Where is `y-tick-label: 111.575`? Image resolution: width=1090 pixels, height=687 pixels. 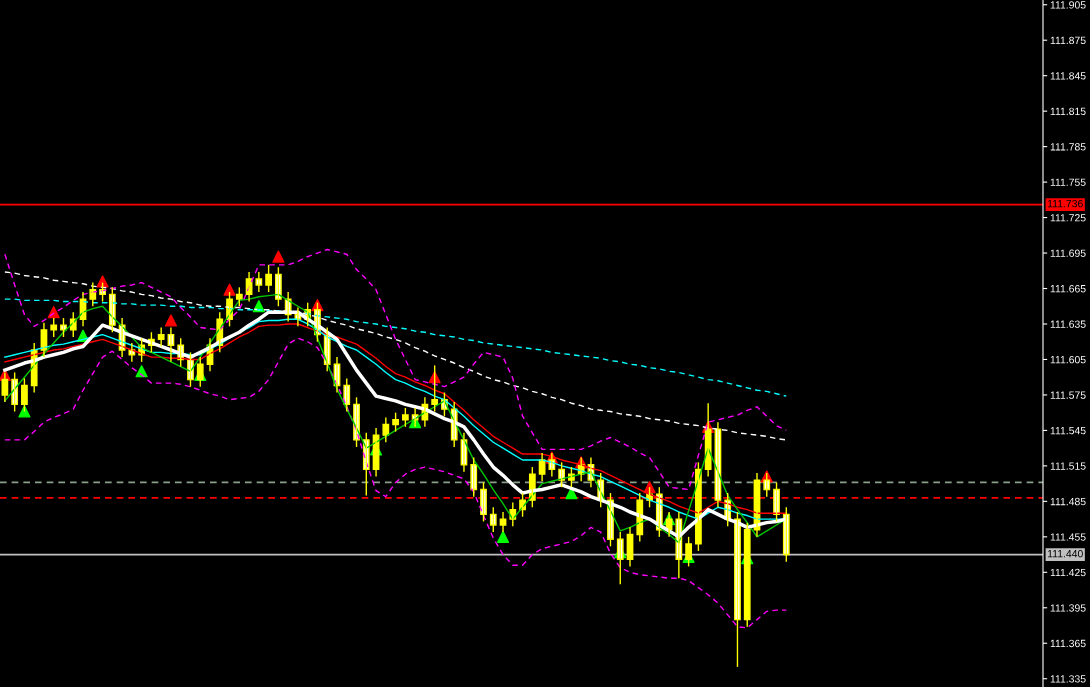 y-tick-label: 111.575 is located at coordinates (1068, 395).